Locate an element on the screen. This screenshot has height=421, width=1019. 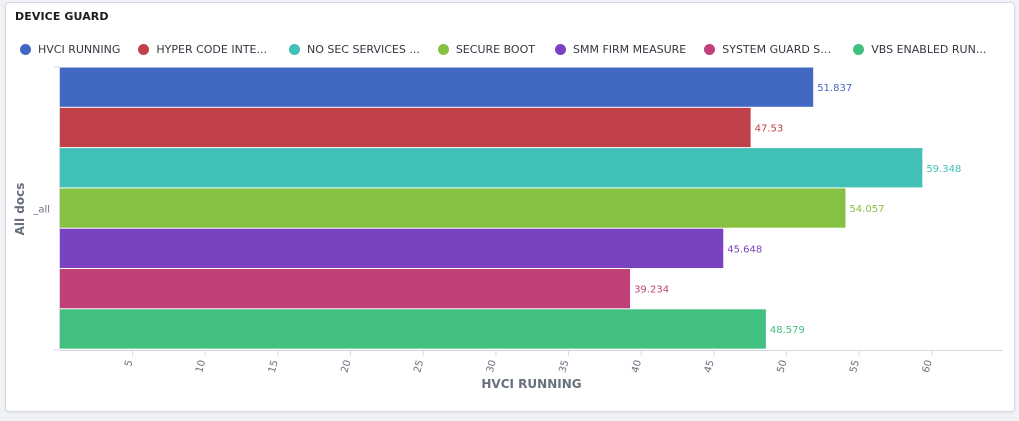
bar-value-label: 51.837 is located at coordinates (834, 88).